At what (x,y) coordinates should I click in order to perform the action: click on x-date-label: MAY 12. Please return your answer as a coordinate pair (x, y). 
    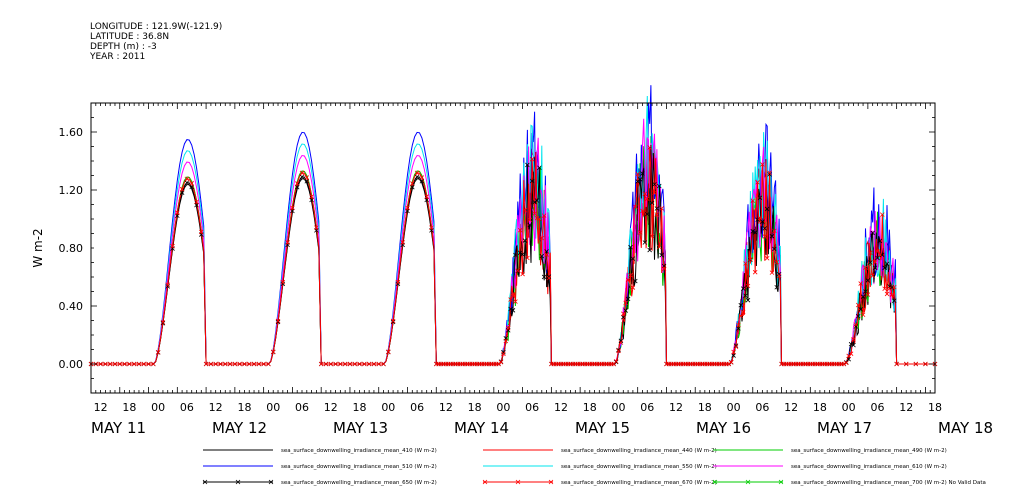
    Looking at the image, I should click on (239, 428).